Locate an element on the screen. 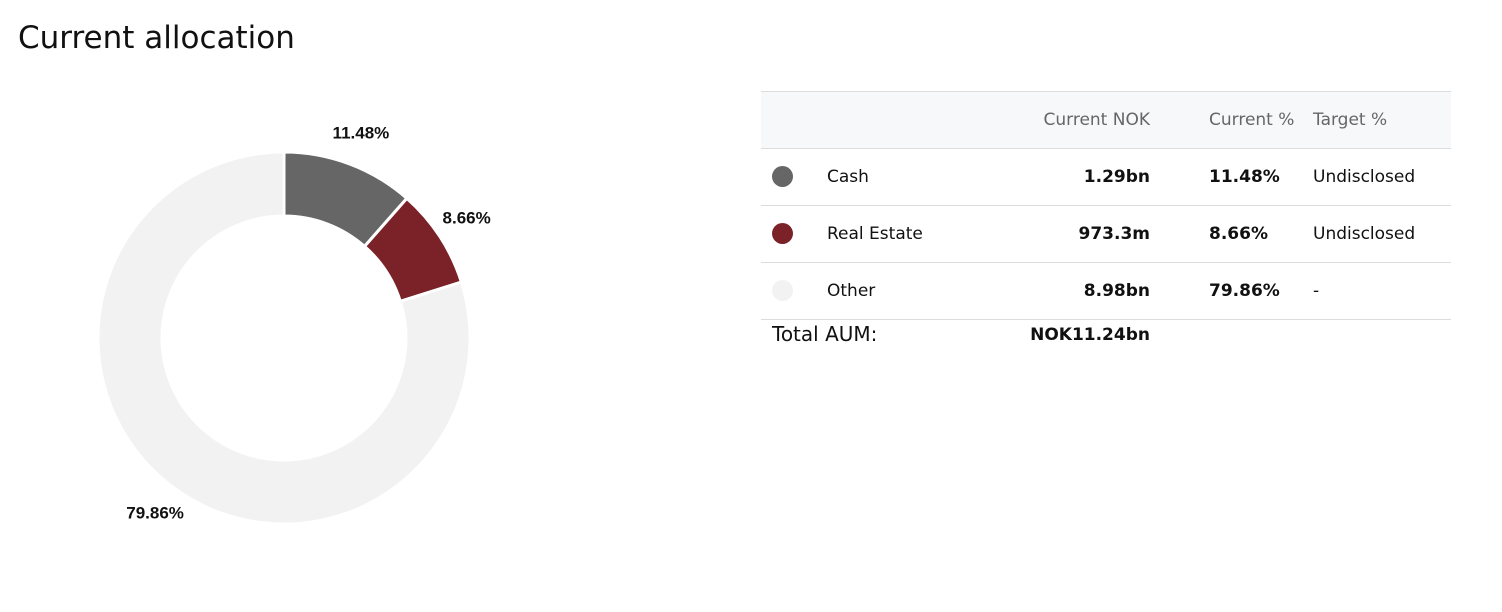  target-percent: - is located at coordinates (1316, 291).